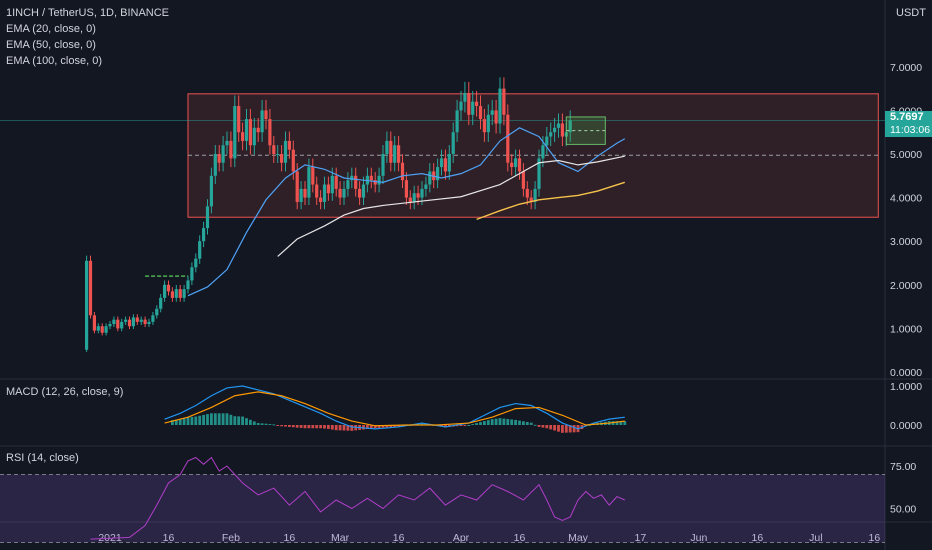 The image size is (932, 550). Describe the element at coordinates (910, 130) in the screenshot. I see `candle-countdown: 11:03:06` at that location.